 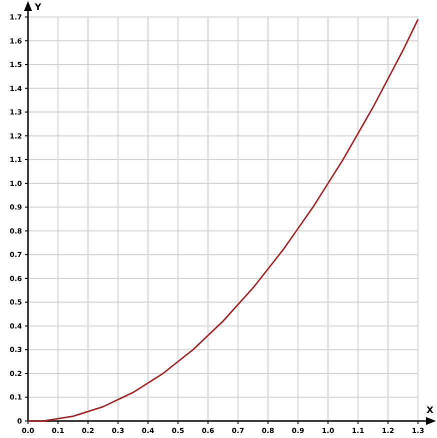 What do you see at coordinates (38, 8) in the screenshot?
I see `y-axis-title: Y` at bounding box center [38, 8].